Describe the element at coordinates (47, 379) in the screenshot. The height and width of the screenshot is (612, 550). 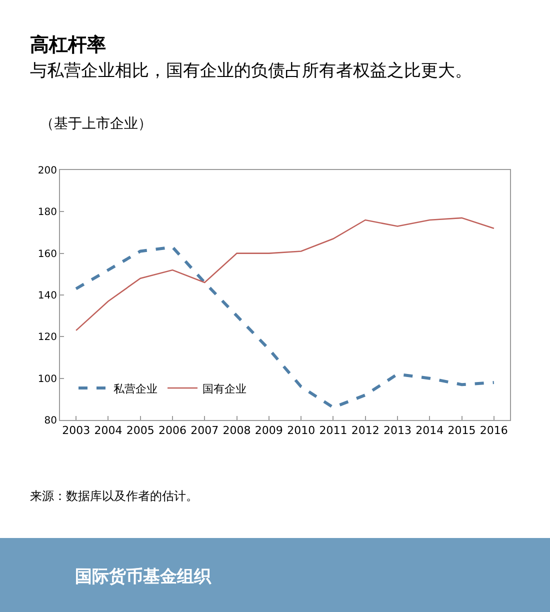
I see `y-tick-label: 100` at that location.